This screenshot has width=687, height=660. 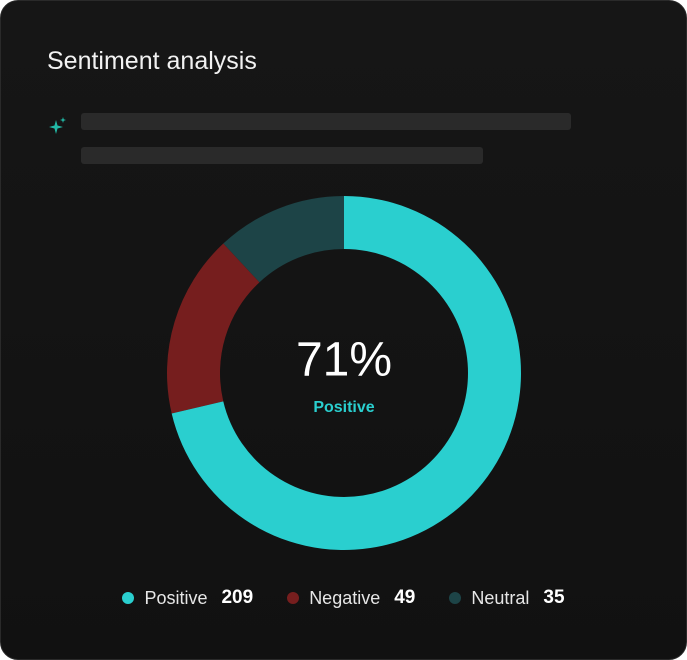 I want to click on legend-label: Negative, so click(x=345, y=597).